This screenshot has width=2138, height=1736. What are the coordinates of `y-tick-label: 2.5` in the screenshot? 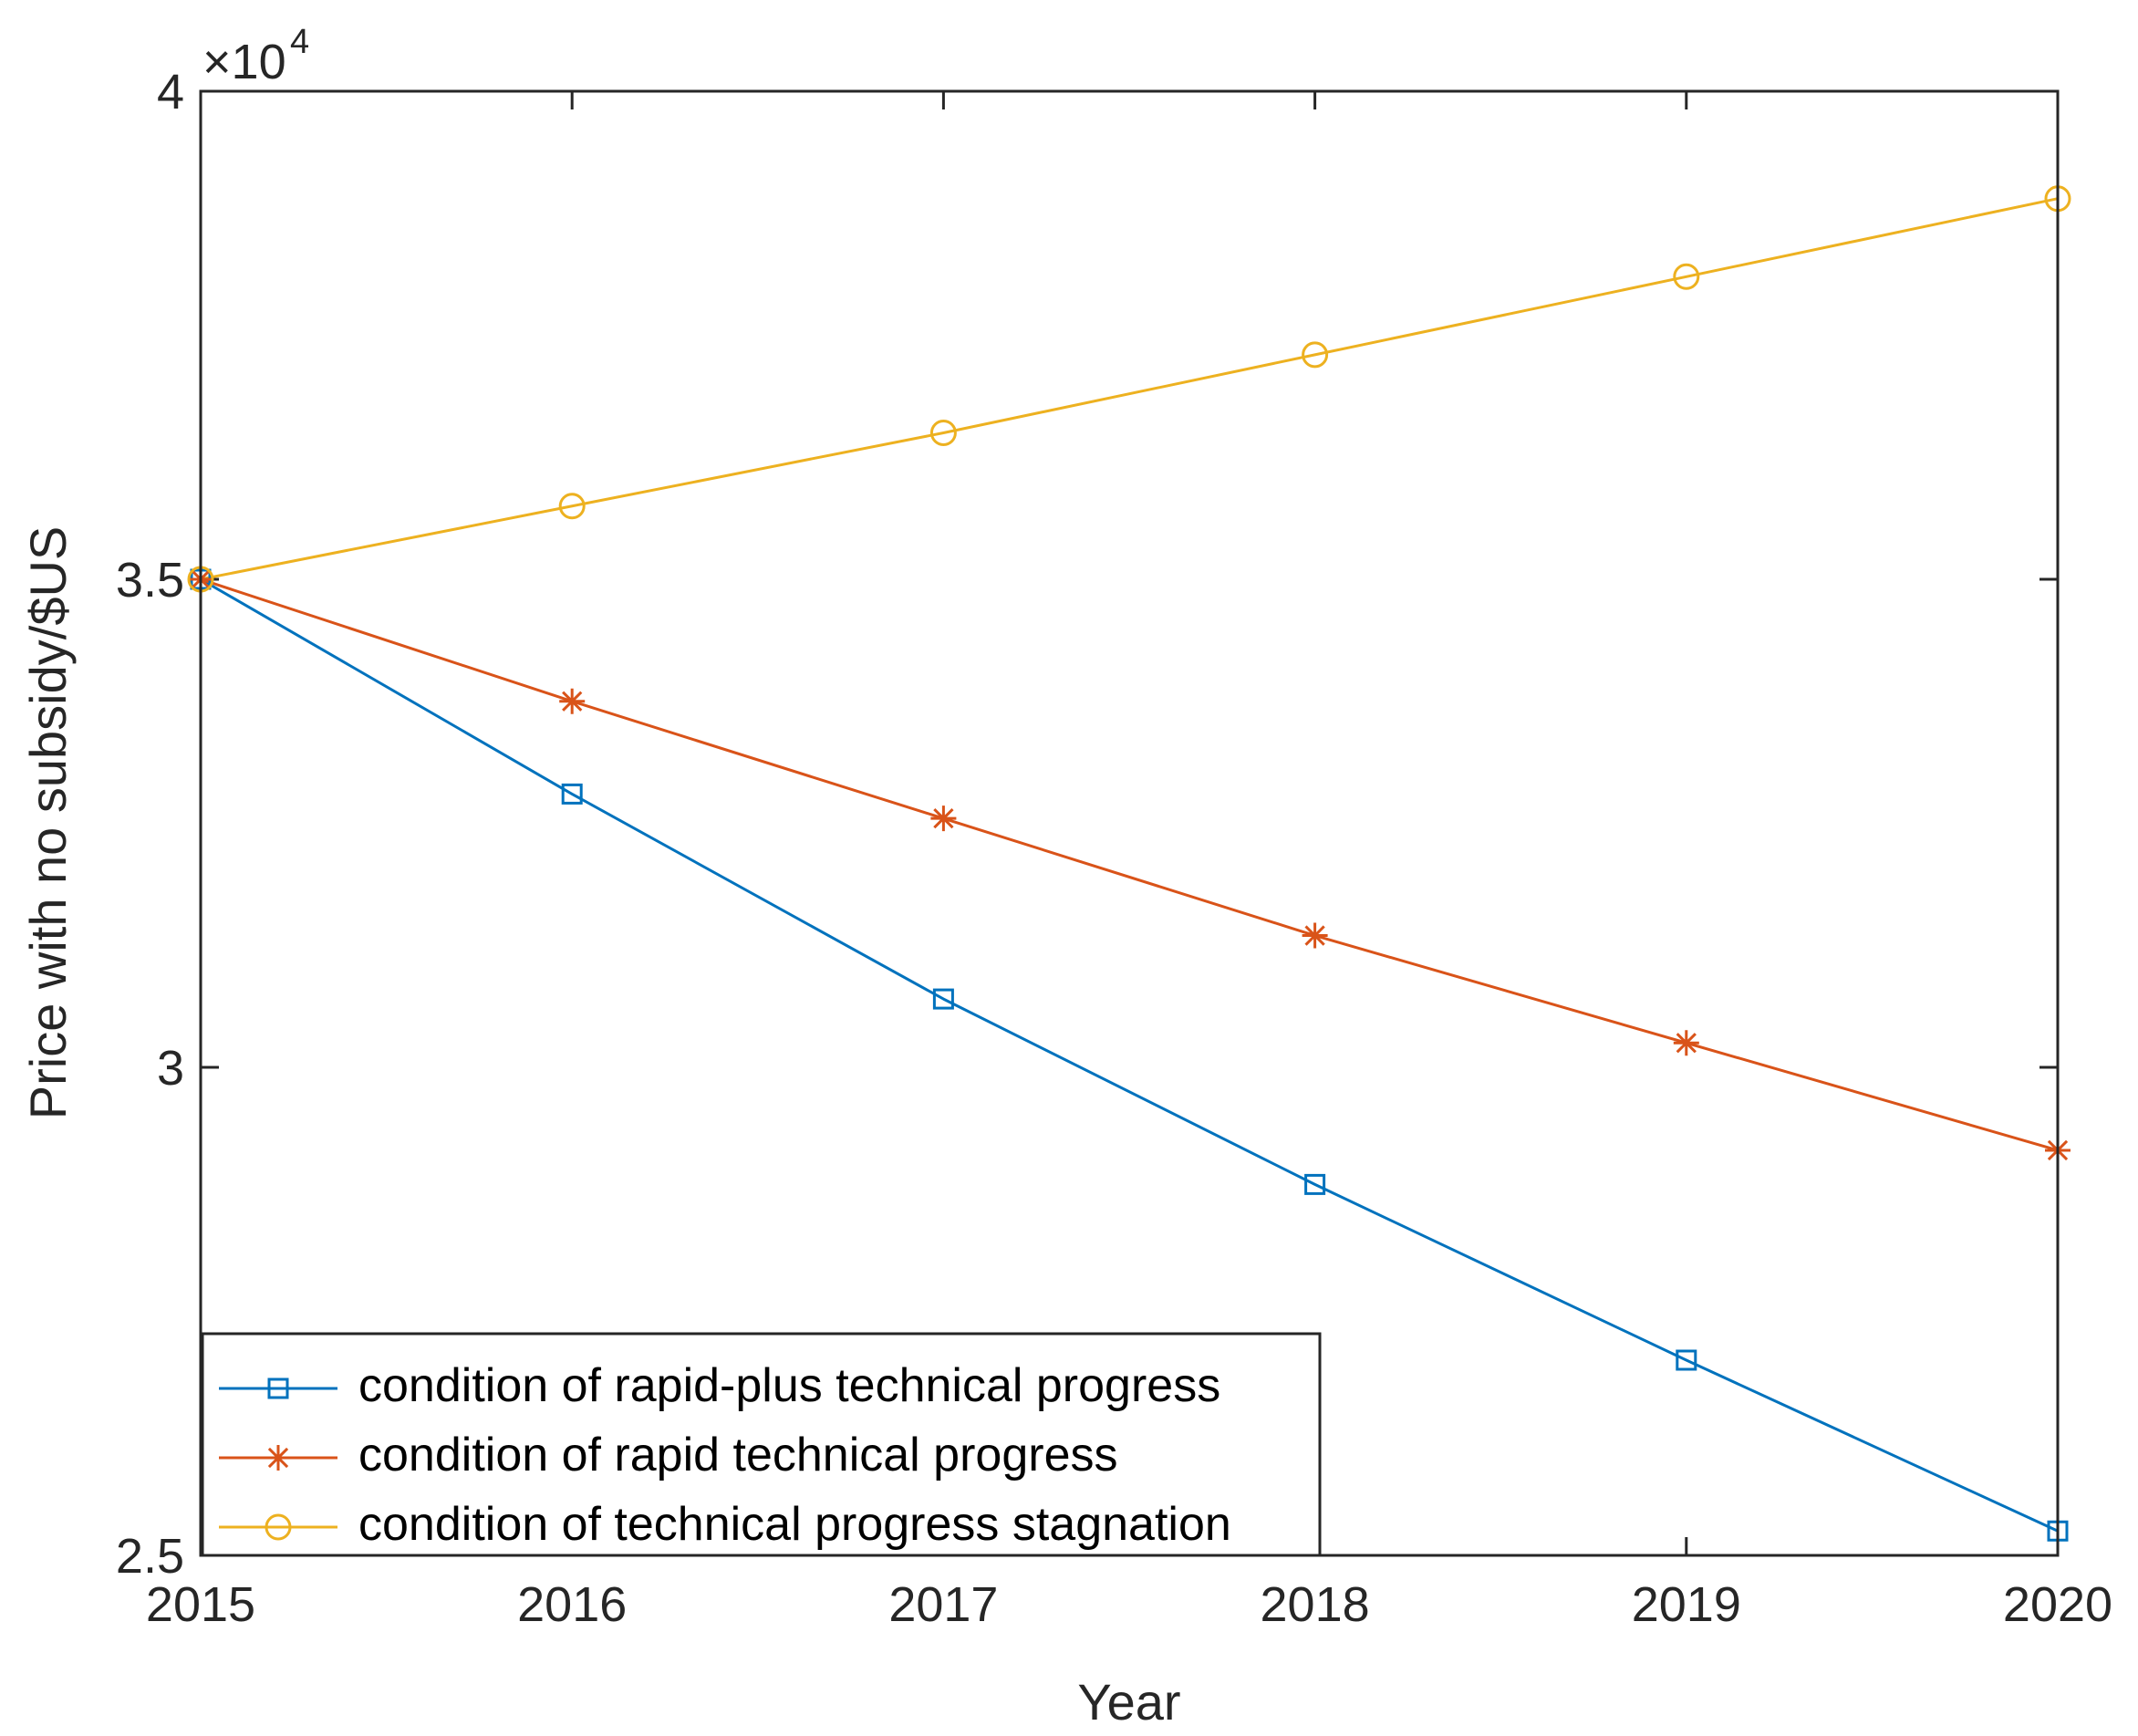 It's located at (150, 1556).